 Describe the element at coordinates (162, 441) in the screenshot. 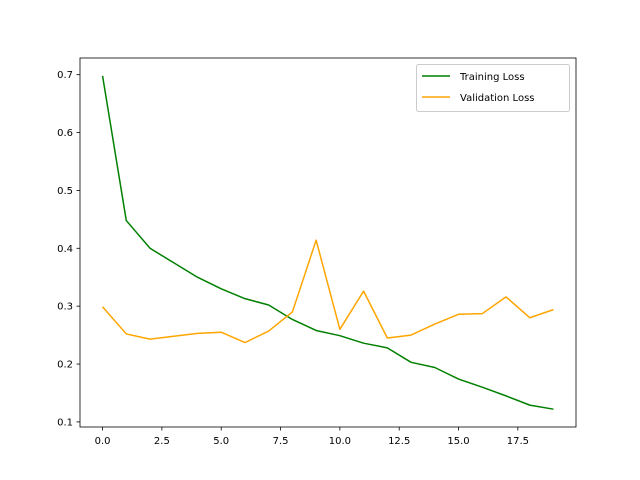

I see `x-tick-label: 2.5` at that location.